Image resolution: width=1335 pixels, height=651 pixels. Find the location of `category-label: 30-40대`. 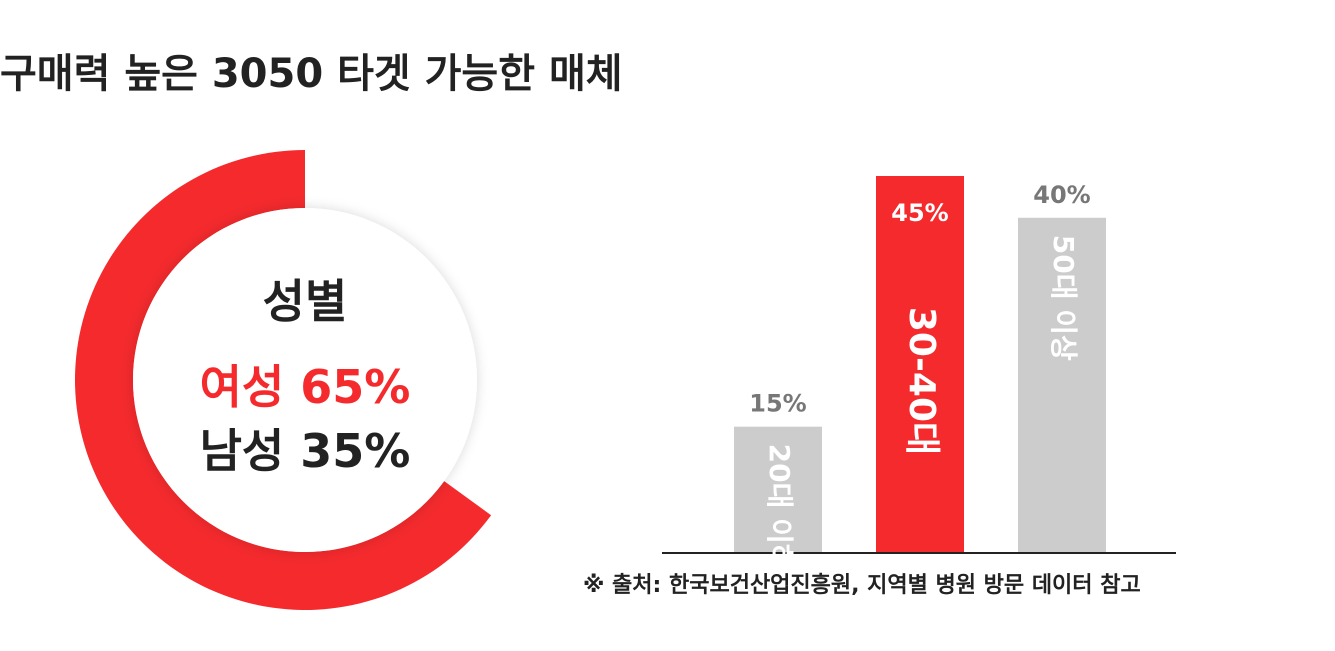

category-label: 30-40대 is located at coordinates (921, 381).